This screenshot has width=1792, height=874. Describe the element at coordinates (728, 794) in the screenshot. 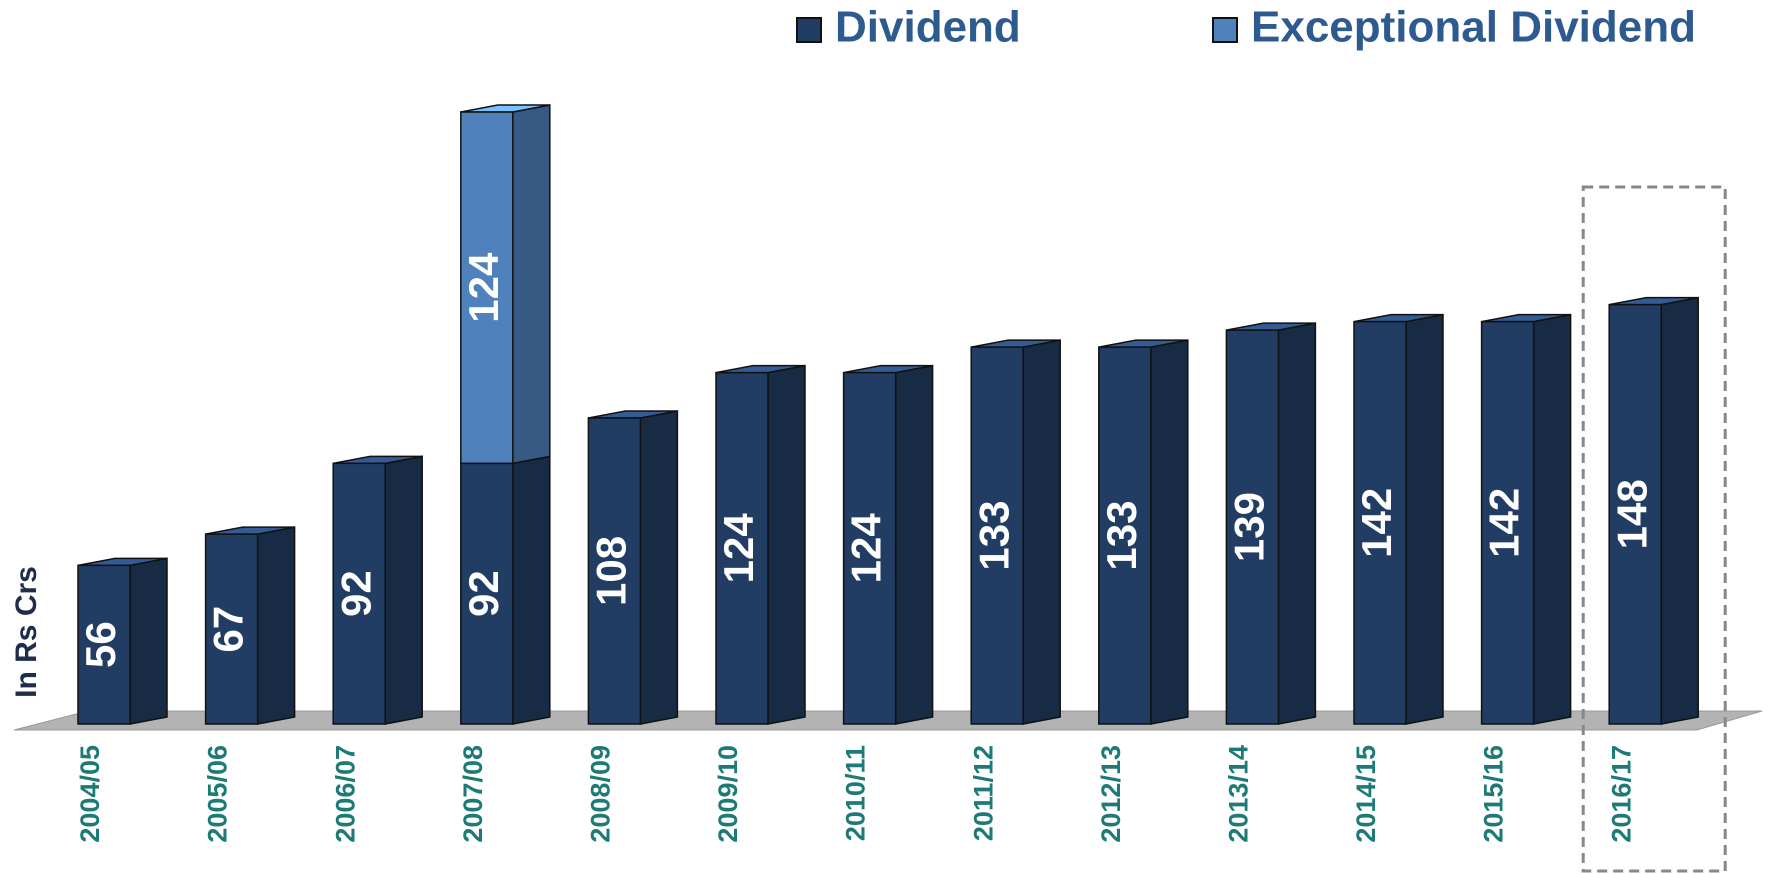

I see `x-tick-label: 2009/10` at that location.